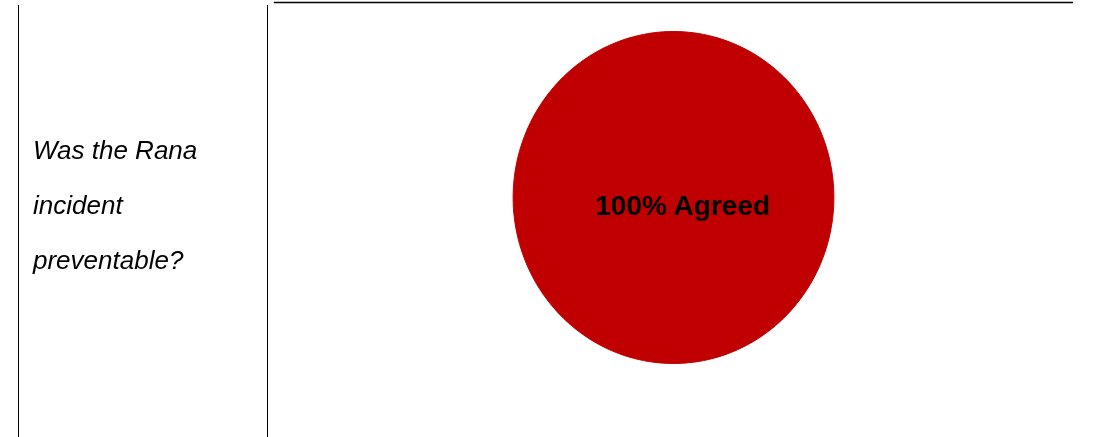 The height and width of the screenshot is (437, 1098). I want to click on text: Was the Rana incident preventable?, so click(116, 205).